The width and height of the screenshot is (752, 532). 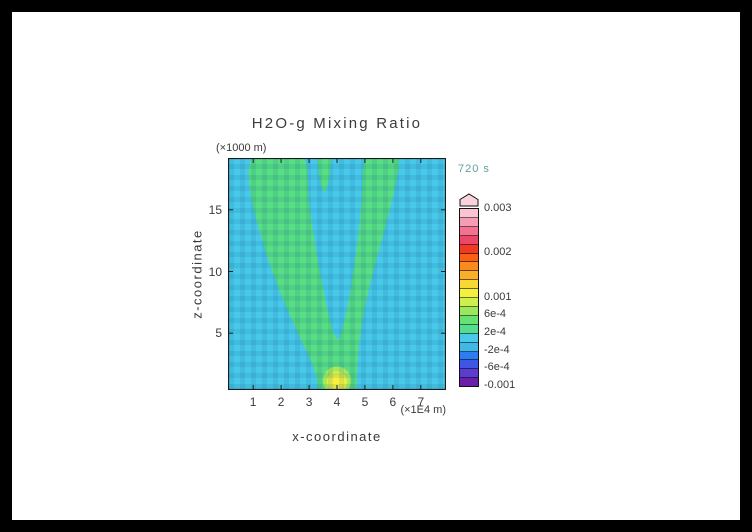 I want to click on colorbar-bar, so click(x=469, y=297).